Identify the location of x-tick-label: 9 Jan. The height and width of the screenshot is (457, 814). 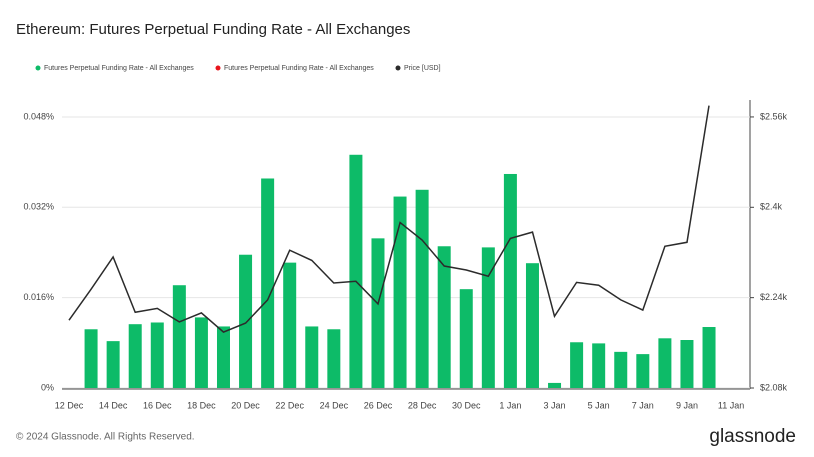
(687, 405).